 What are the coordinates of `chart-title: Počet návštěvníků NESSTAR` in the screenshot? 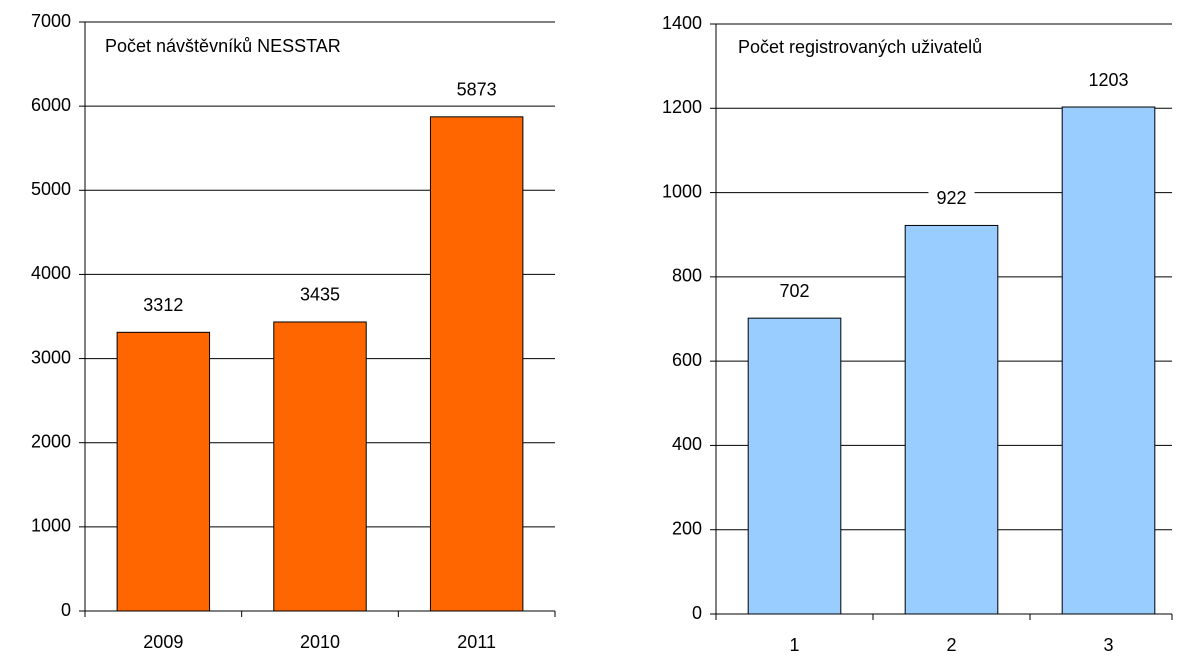 It's located at (223, 46).